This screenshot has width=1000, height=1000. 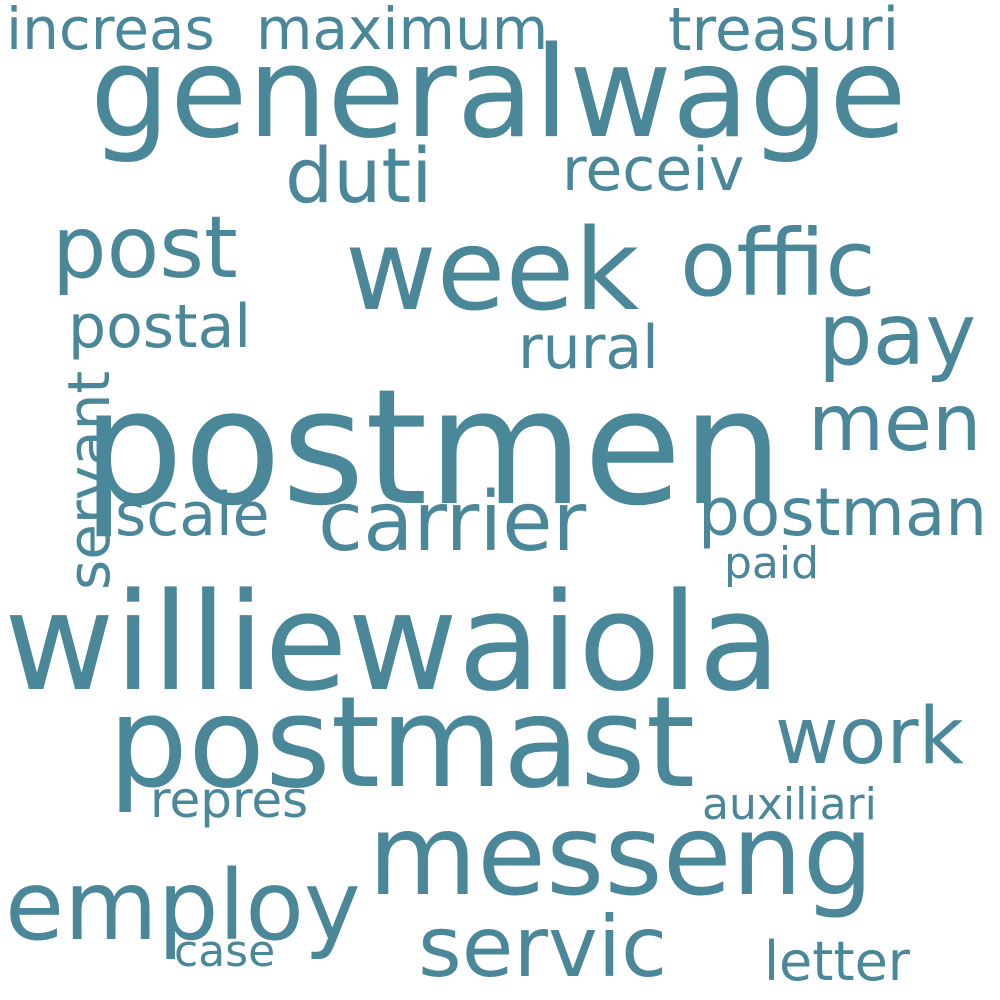 I want to click on word-letter: letter, so click(x=837, y=961).